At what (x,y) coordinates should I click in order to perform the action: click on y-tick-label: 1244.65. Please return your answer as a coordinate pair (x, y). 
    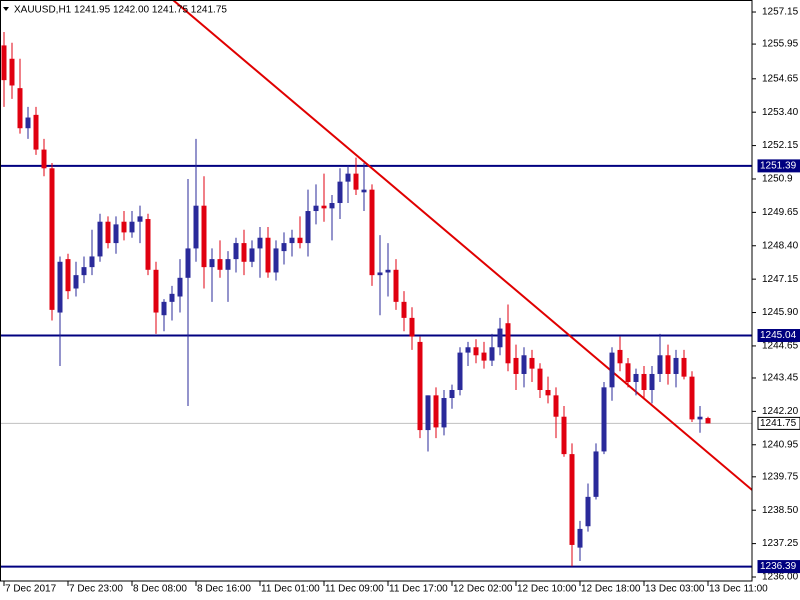
    Looking at the image, I should click on (780, 346).